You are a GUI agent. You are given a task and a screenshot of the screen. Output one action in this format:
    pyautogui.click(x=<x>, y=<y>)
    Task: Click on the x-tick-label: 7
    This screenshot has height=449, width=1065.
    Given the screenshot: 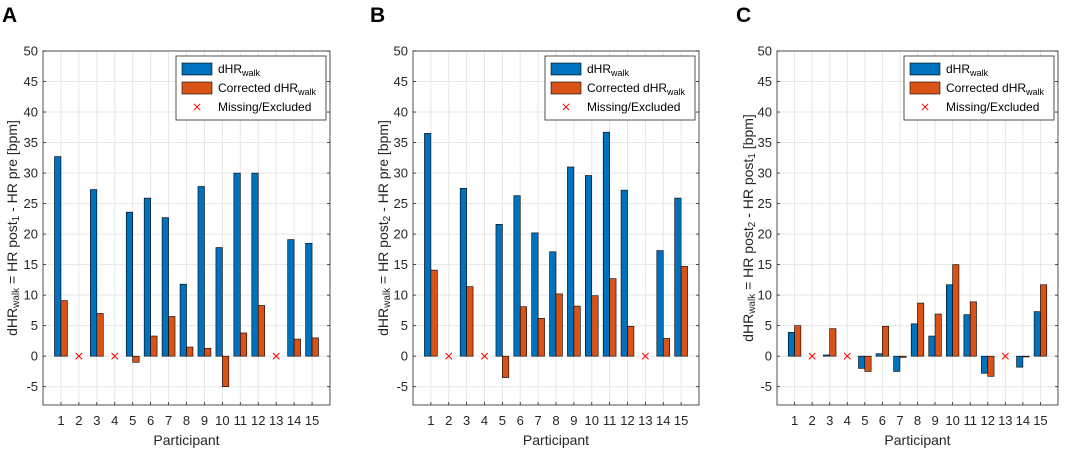 What is the action you would take?
    pyautogui.click(x=538, y=420)
    